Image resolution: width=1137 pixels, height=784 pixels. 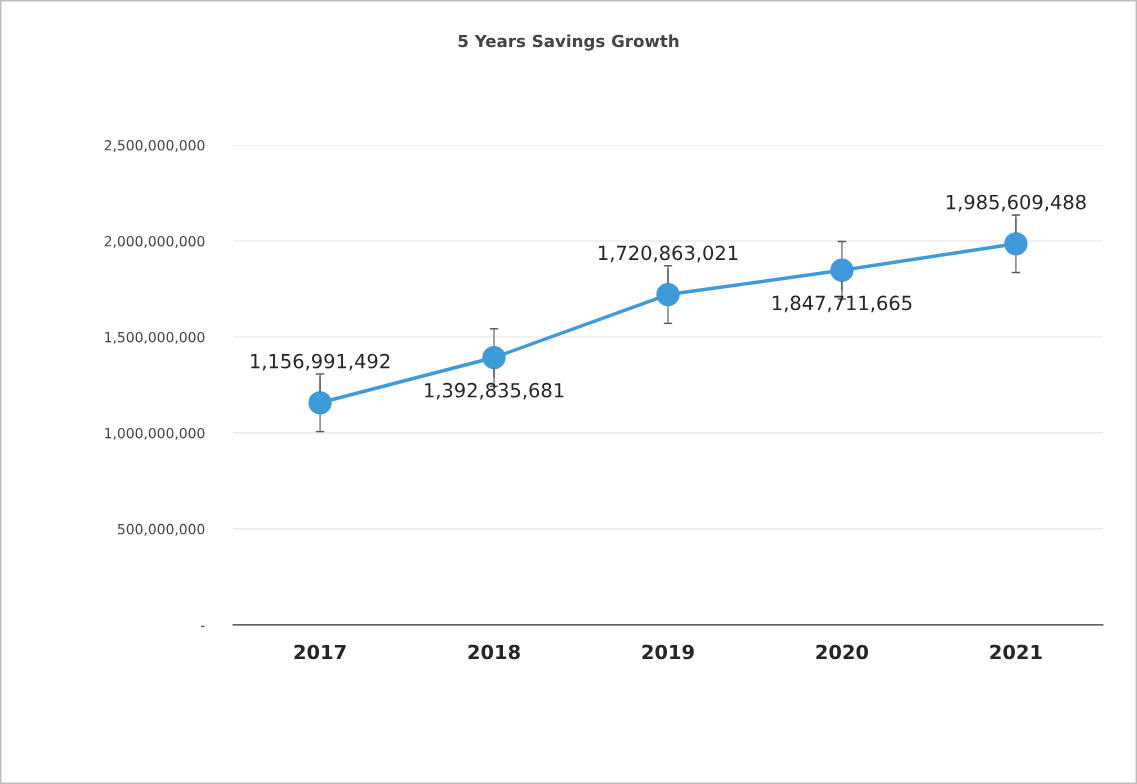 I want to click on x-tick-label: 2019, so click(x=668, y=652).